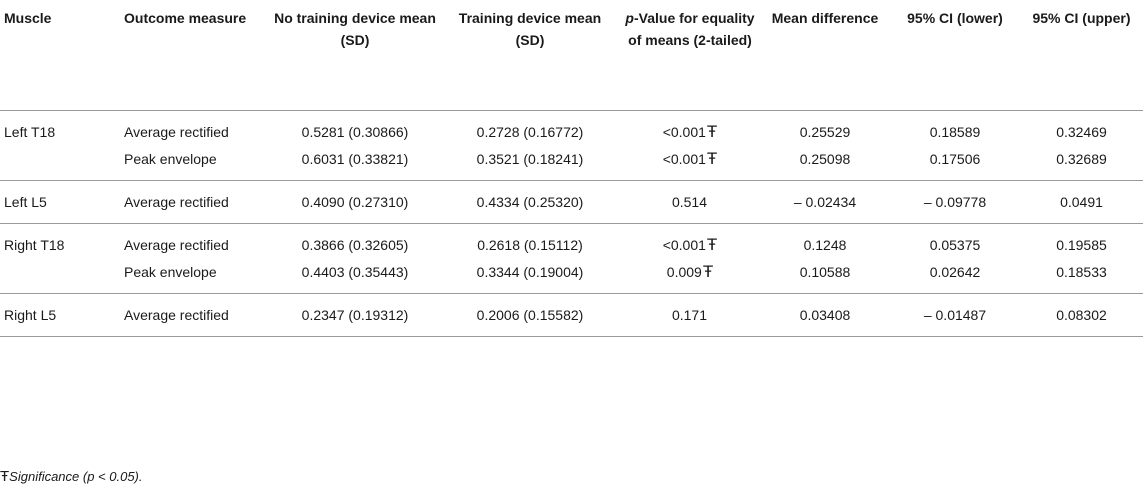  I want to click on cell-p-value: 0.009Ŧ, so click(690, 275).